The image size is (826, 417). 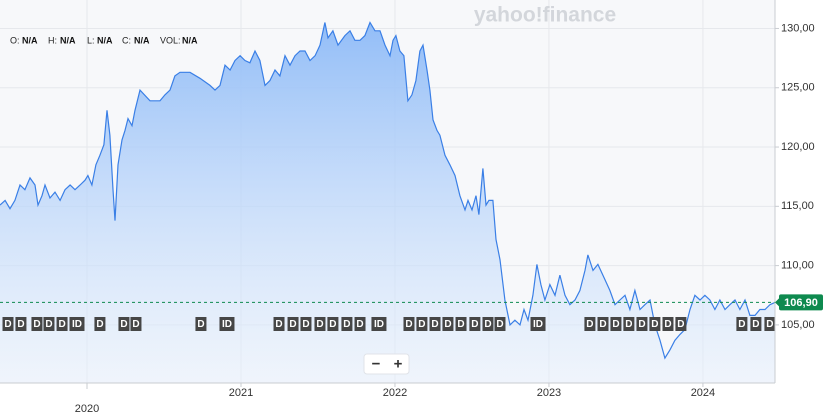 What do you see at coordinates (798, 147) in the screenshot?
I see `y-tick-label: 120,00` at bounding box center [798, 147].